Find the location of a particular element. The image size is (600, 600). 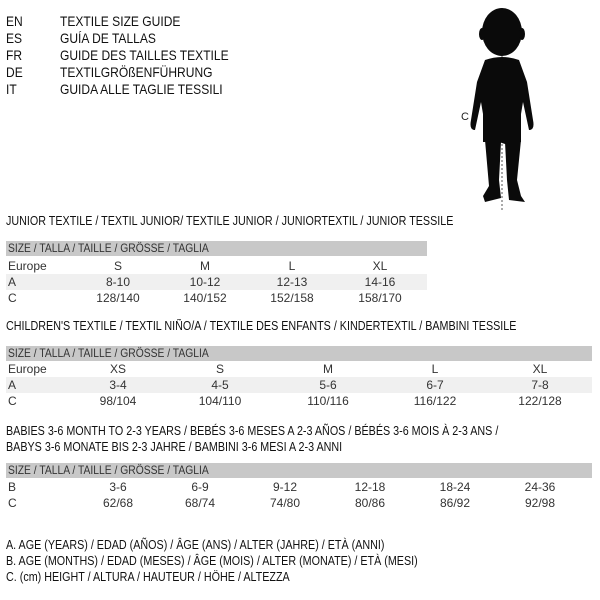

table-cell: 7-8 is located at coordinates (540, 385).